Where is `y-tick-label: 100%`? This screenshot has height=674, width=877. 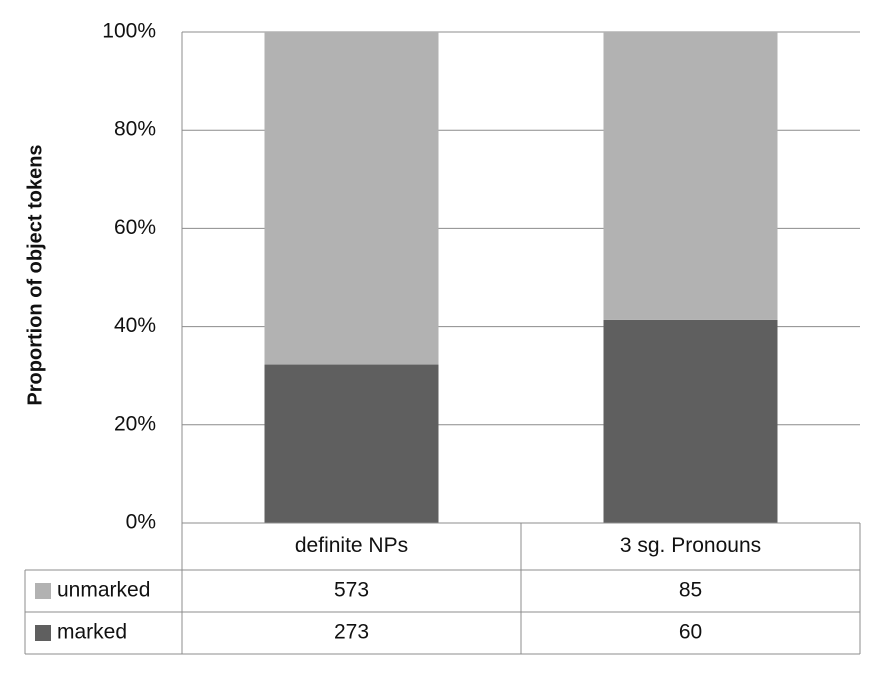 y-tick-label: 100% is located at coordinates (129, 31).